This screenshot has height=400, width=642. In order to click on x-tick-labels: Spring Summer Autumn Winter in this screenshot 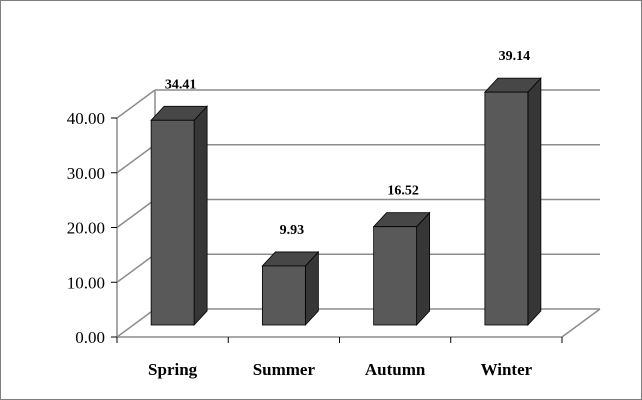, I will do `click(340, 369)`.